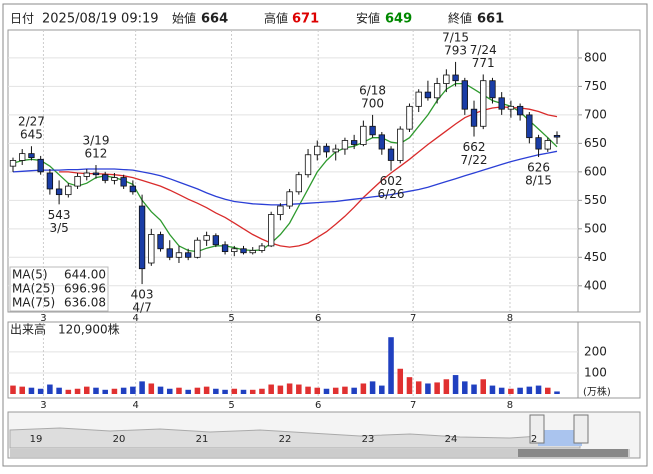  Describe the element at coordinates (285, 178) in the screenshot. I see `ma-line` at that location.